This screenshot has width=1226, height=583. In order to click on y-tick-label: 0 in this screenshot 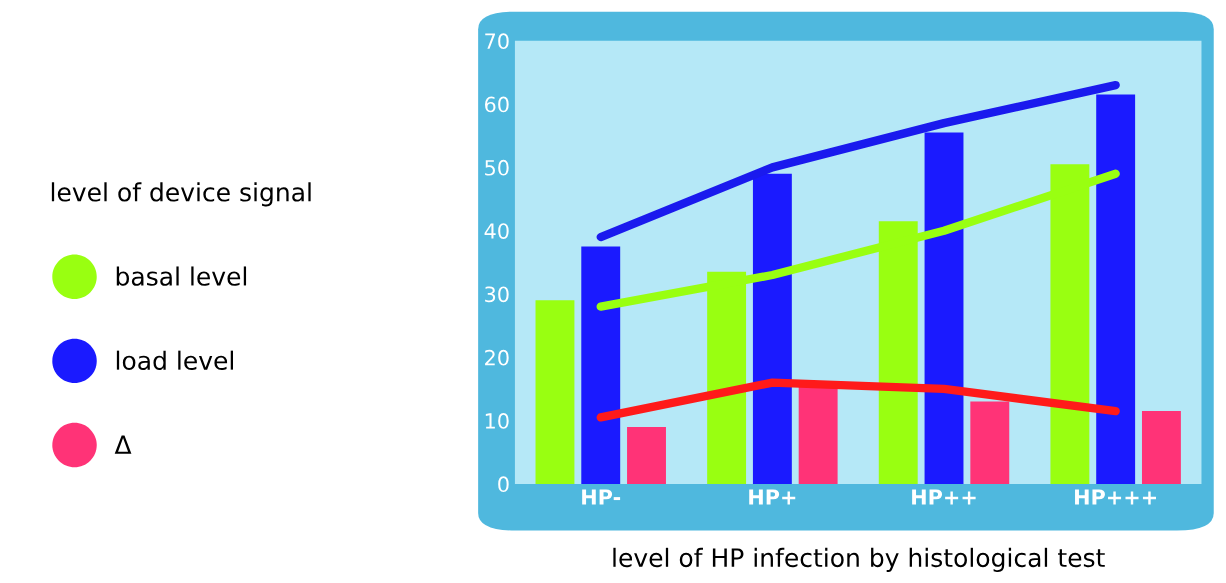, I will do `click(503, 484)`.